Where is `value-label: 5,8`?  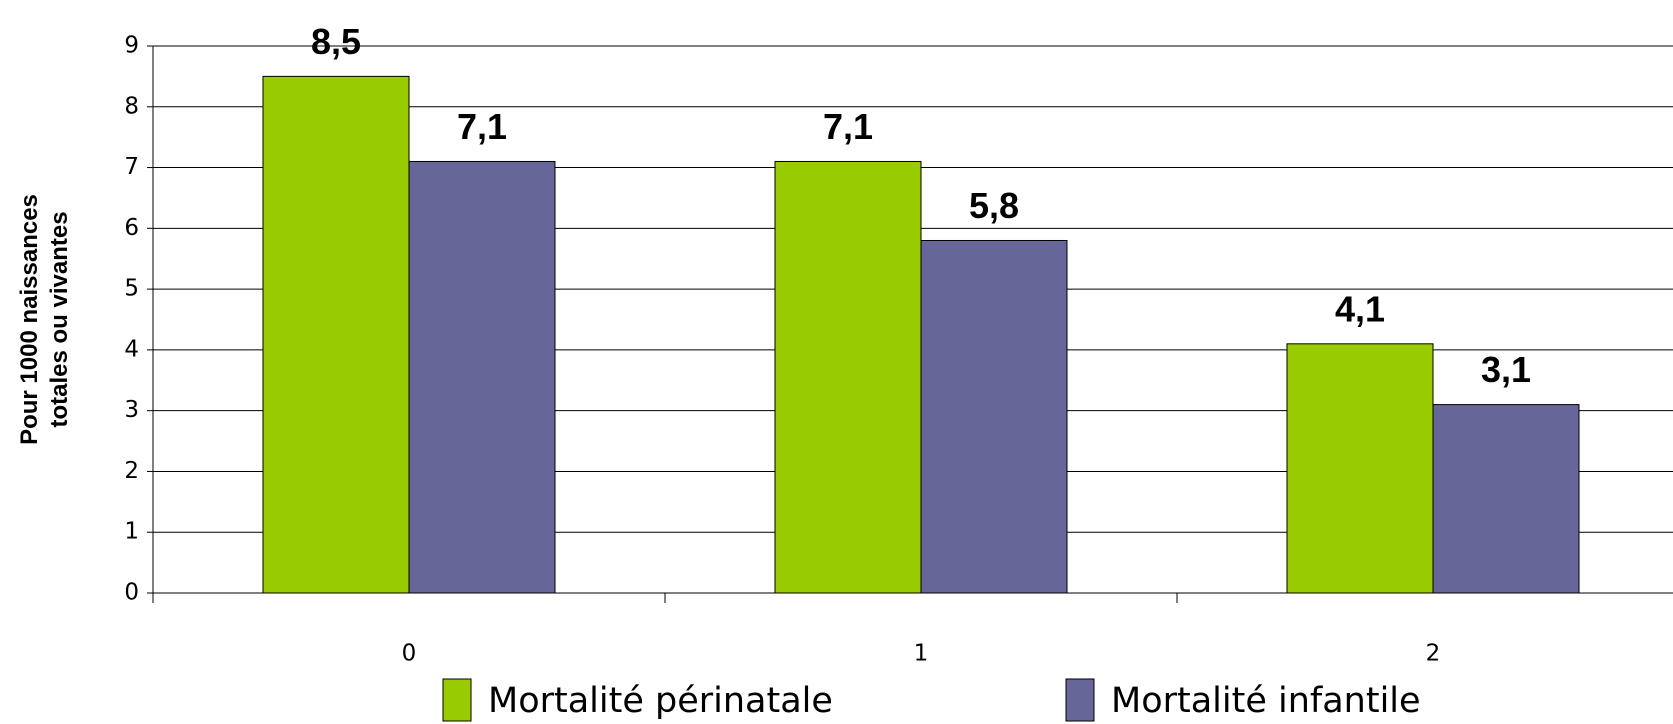
value-label: 5,8 is located at coordinates (994, 205).